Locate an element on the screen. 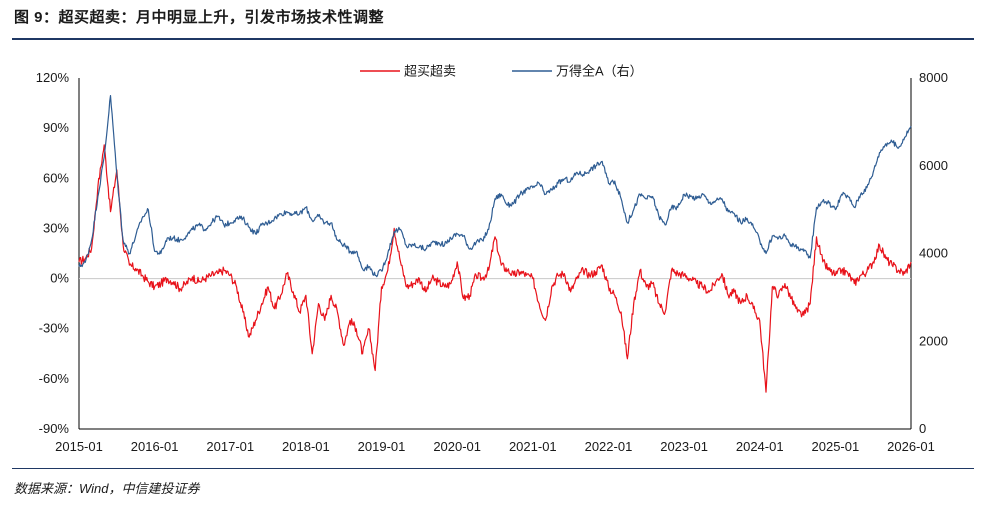  x-tick-label: 2016-01 is located at coordinates (155, 446).